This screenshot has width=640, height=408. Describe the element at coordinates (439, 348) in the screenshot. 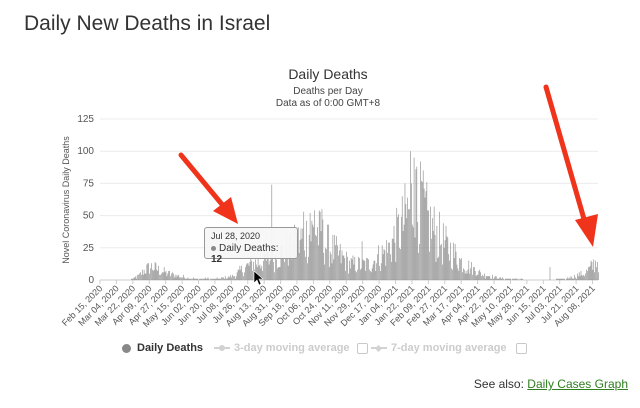

I see `legend-item-7day-average: 7-day moving average` at that location.